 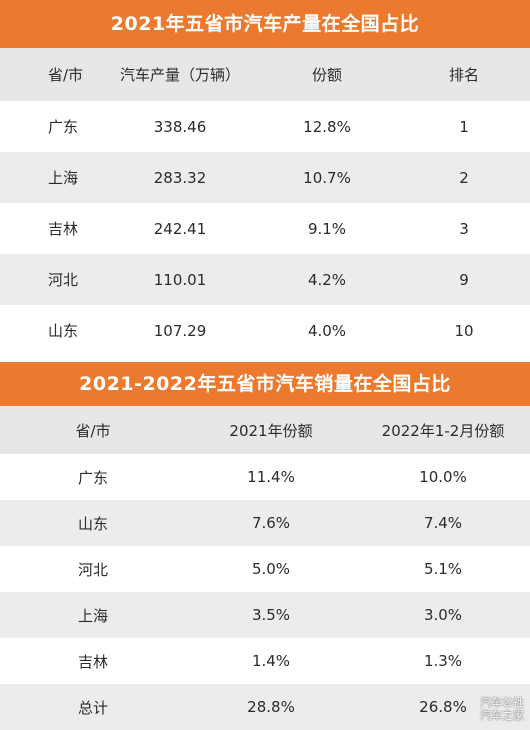 What do you see at coordinates (327, 330) in the screenshot?
I see `cell-share: 4.0%` at bounding box center [327, 330].